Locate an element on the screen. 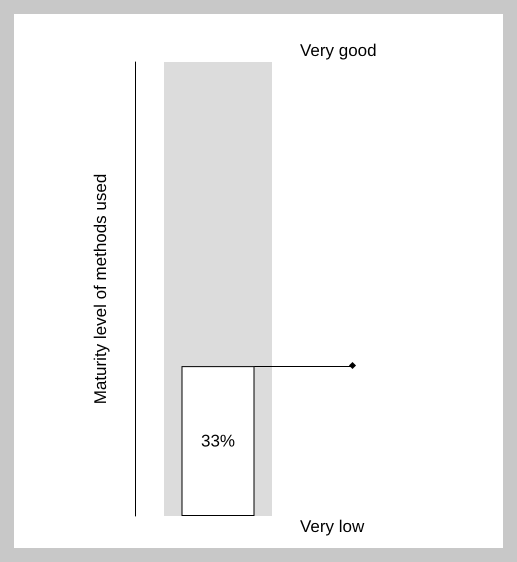 This screenshot has width=517, height=562. data-label: 33% is located at coordinates (218, 441).